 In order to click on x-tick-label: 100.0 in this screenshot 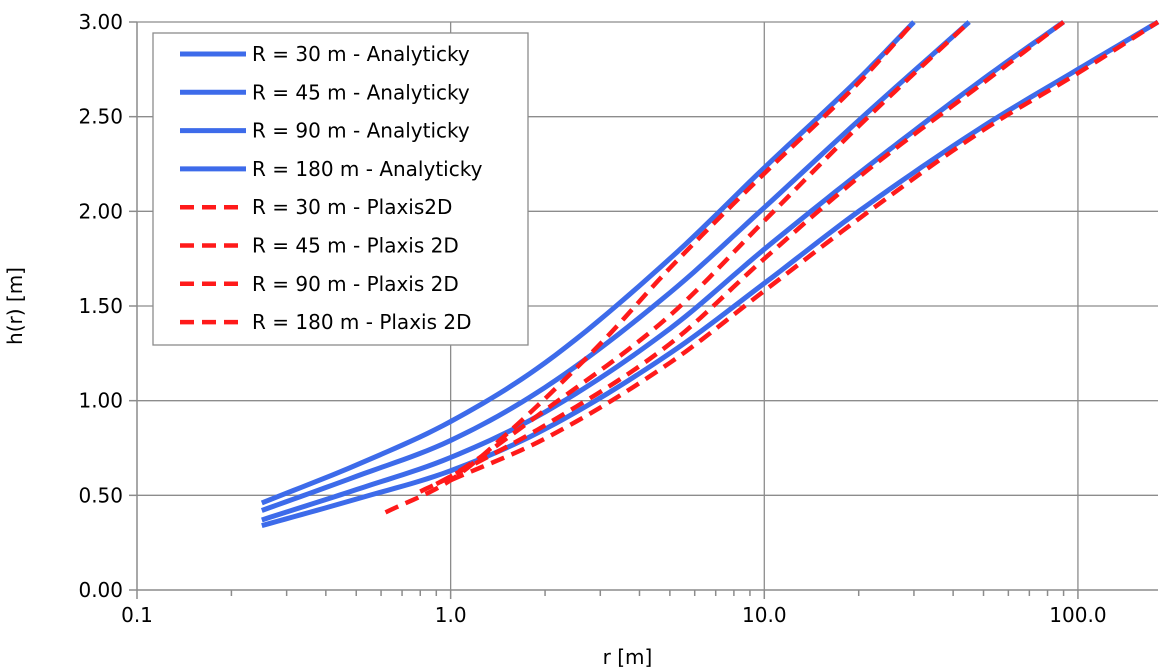, I will do `click(1077, 615)`.